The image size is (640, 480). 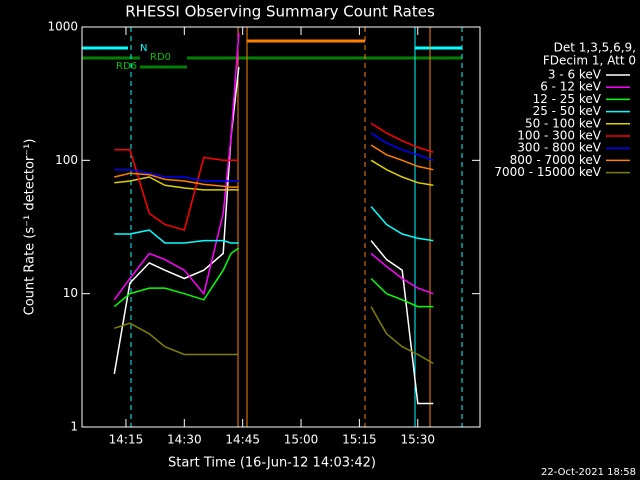 What do you see at coordinates (184, 440) in the screenshot?
I see `x-tick-label: 14:30` at bounding box center [184, 440].